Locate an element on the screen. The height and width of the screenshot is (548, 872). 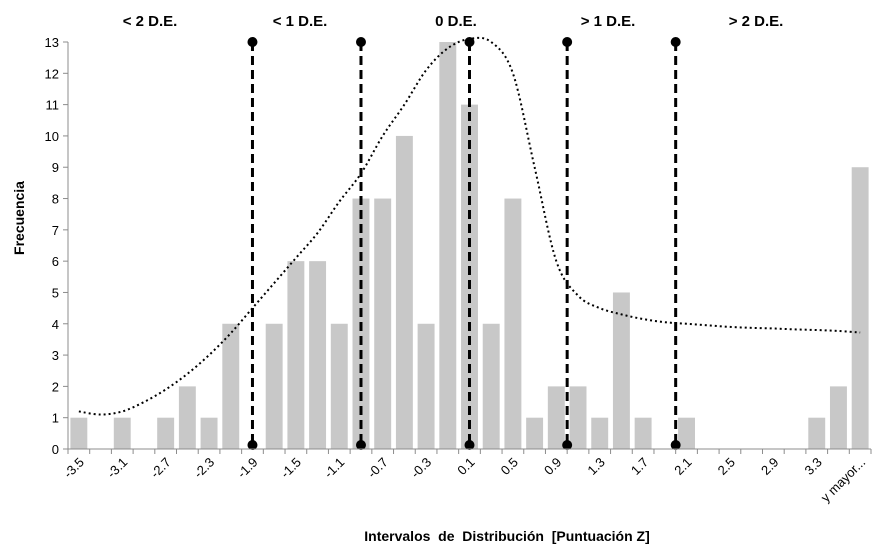
sd-label: 0 D.E. is located at coordinates (456, 21).